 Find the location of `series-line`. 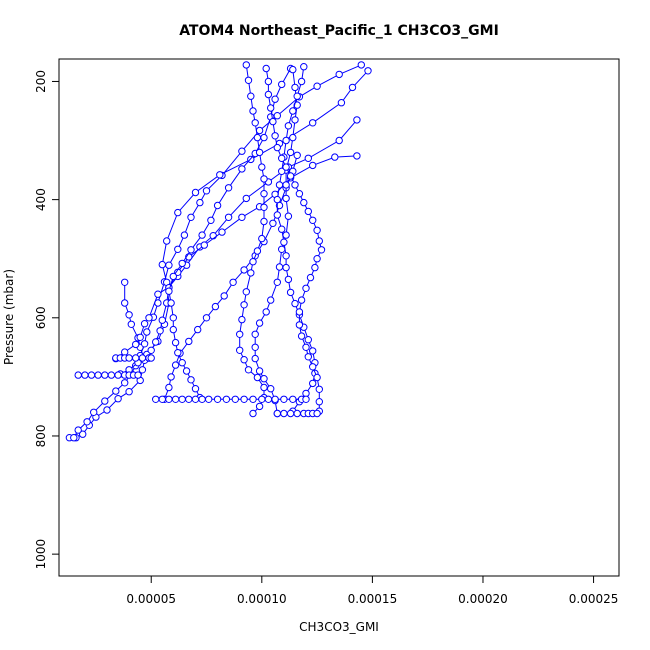

series-line is located at coordinates (252, 239).